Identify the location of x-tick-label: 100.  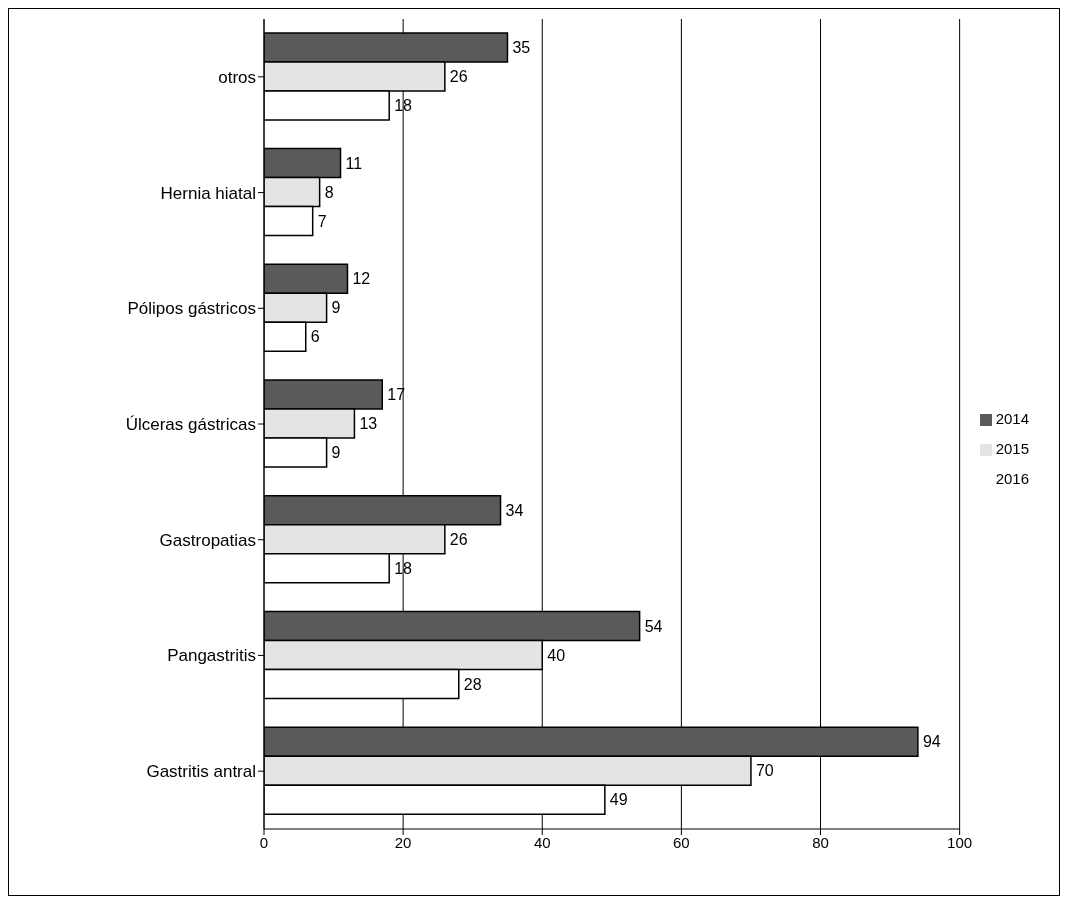
(960, 842).